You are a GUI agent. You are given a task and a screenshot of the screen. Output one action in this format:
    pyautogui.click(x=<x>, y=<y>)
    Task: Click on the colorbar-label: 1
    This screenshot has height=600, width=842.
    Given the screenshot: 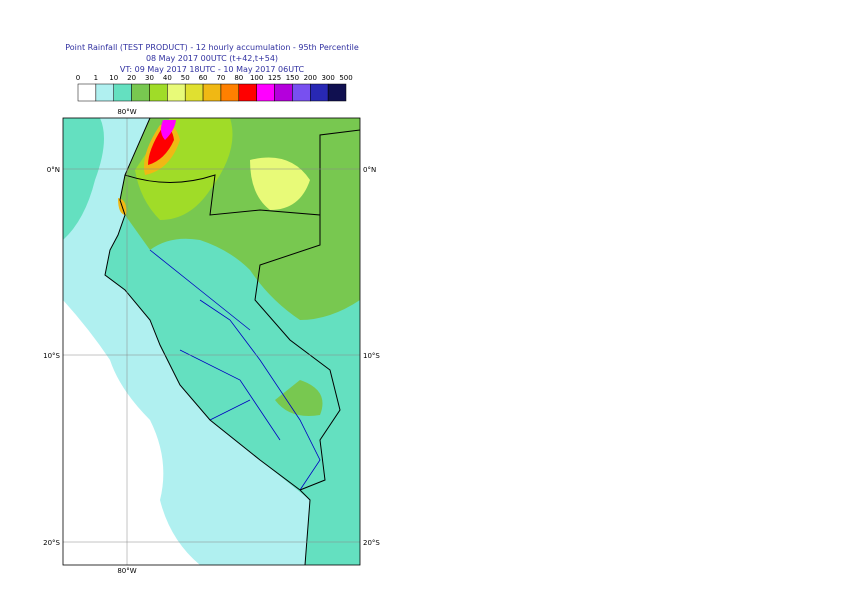 What is the action you would take?
    pyautogui.click(x=96, y=78)
    